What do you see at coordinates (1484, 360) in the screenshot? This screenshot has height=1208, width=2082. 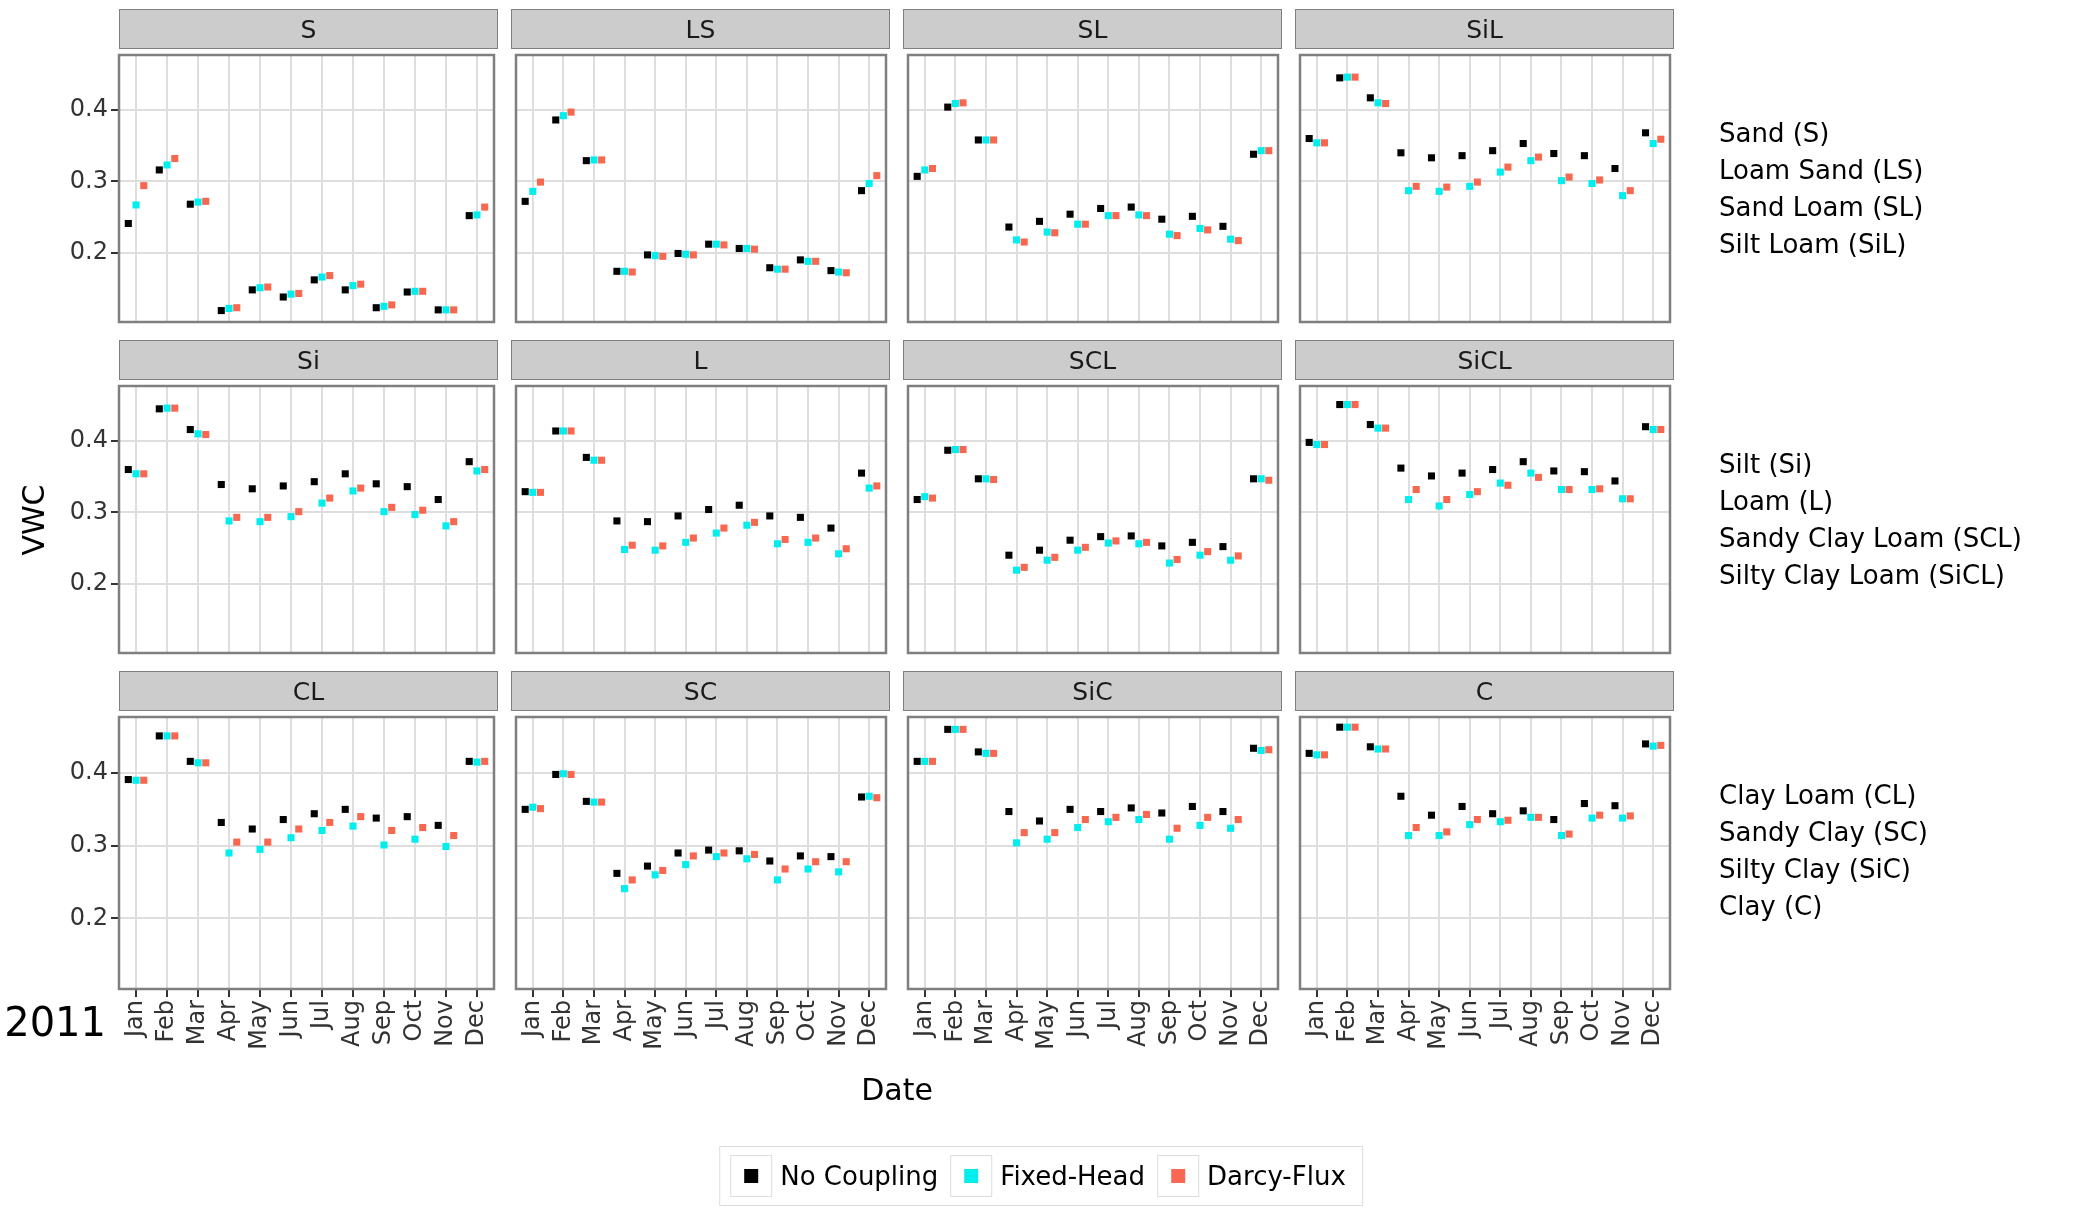 I see `chart-title: SiCL` at bounding box center [1484, 360].